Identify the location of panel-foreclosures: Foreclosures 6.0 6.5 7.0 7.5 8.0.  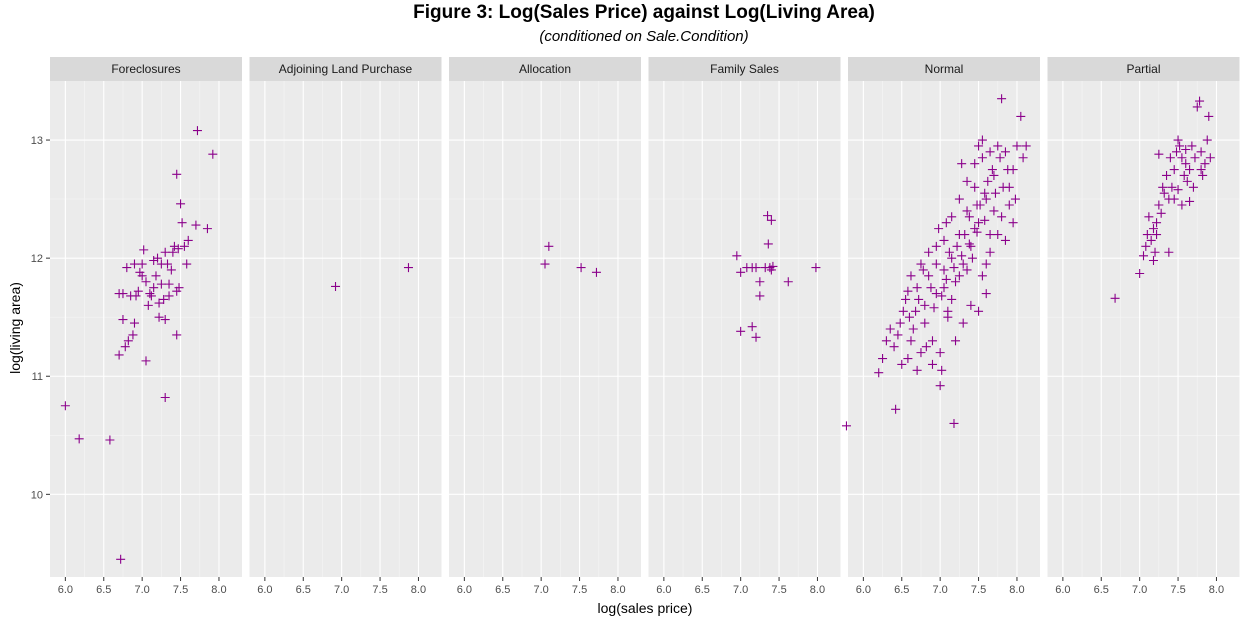
(146, 326).